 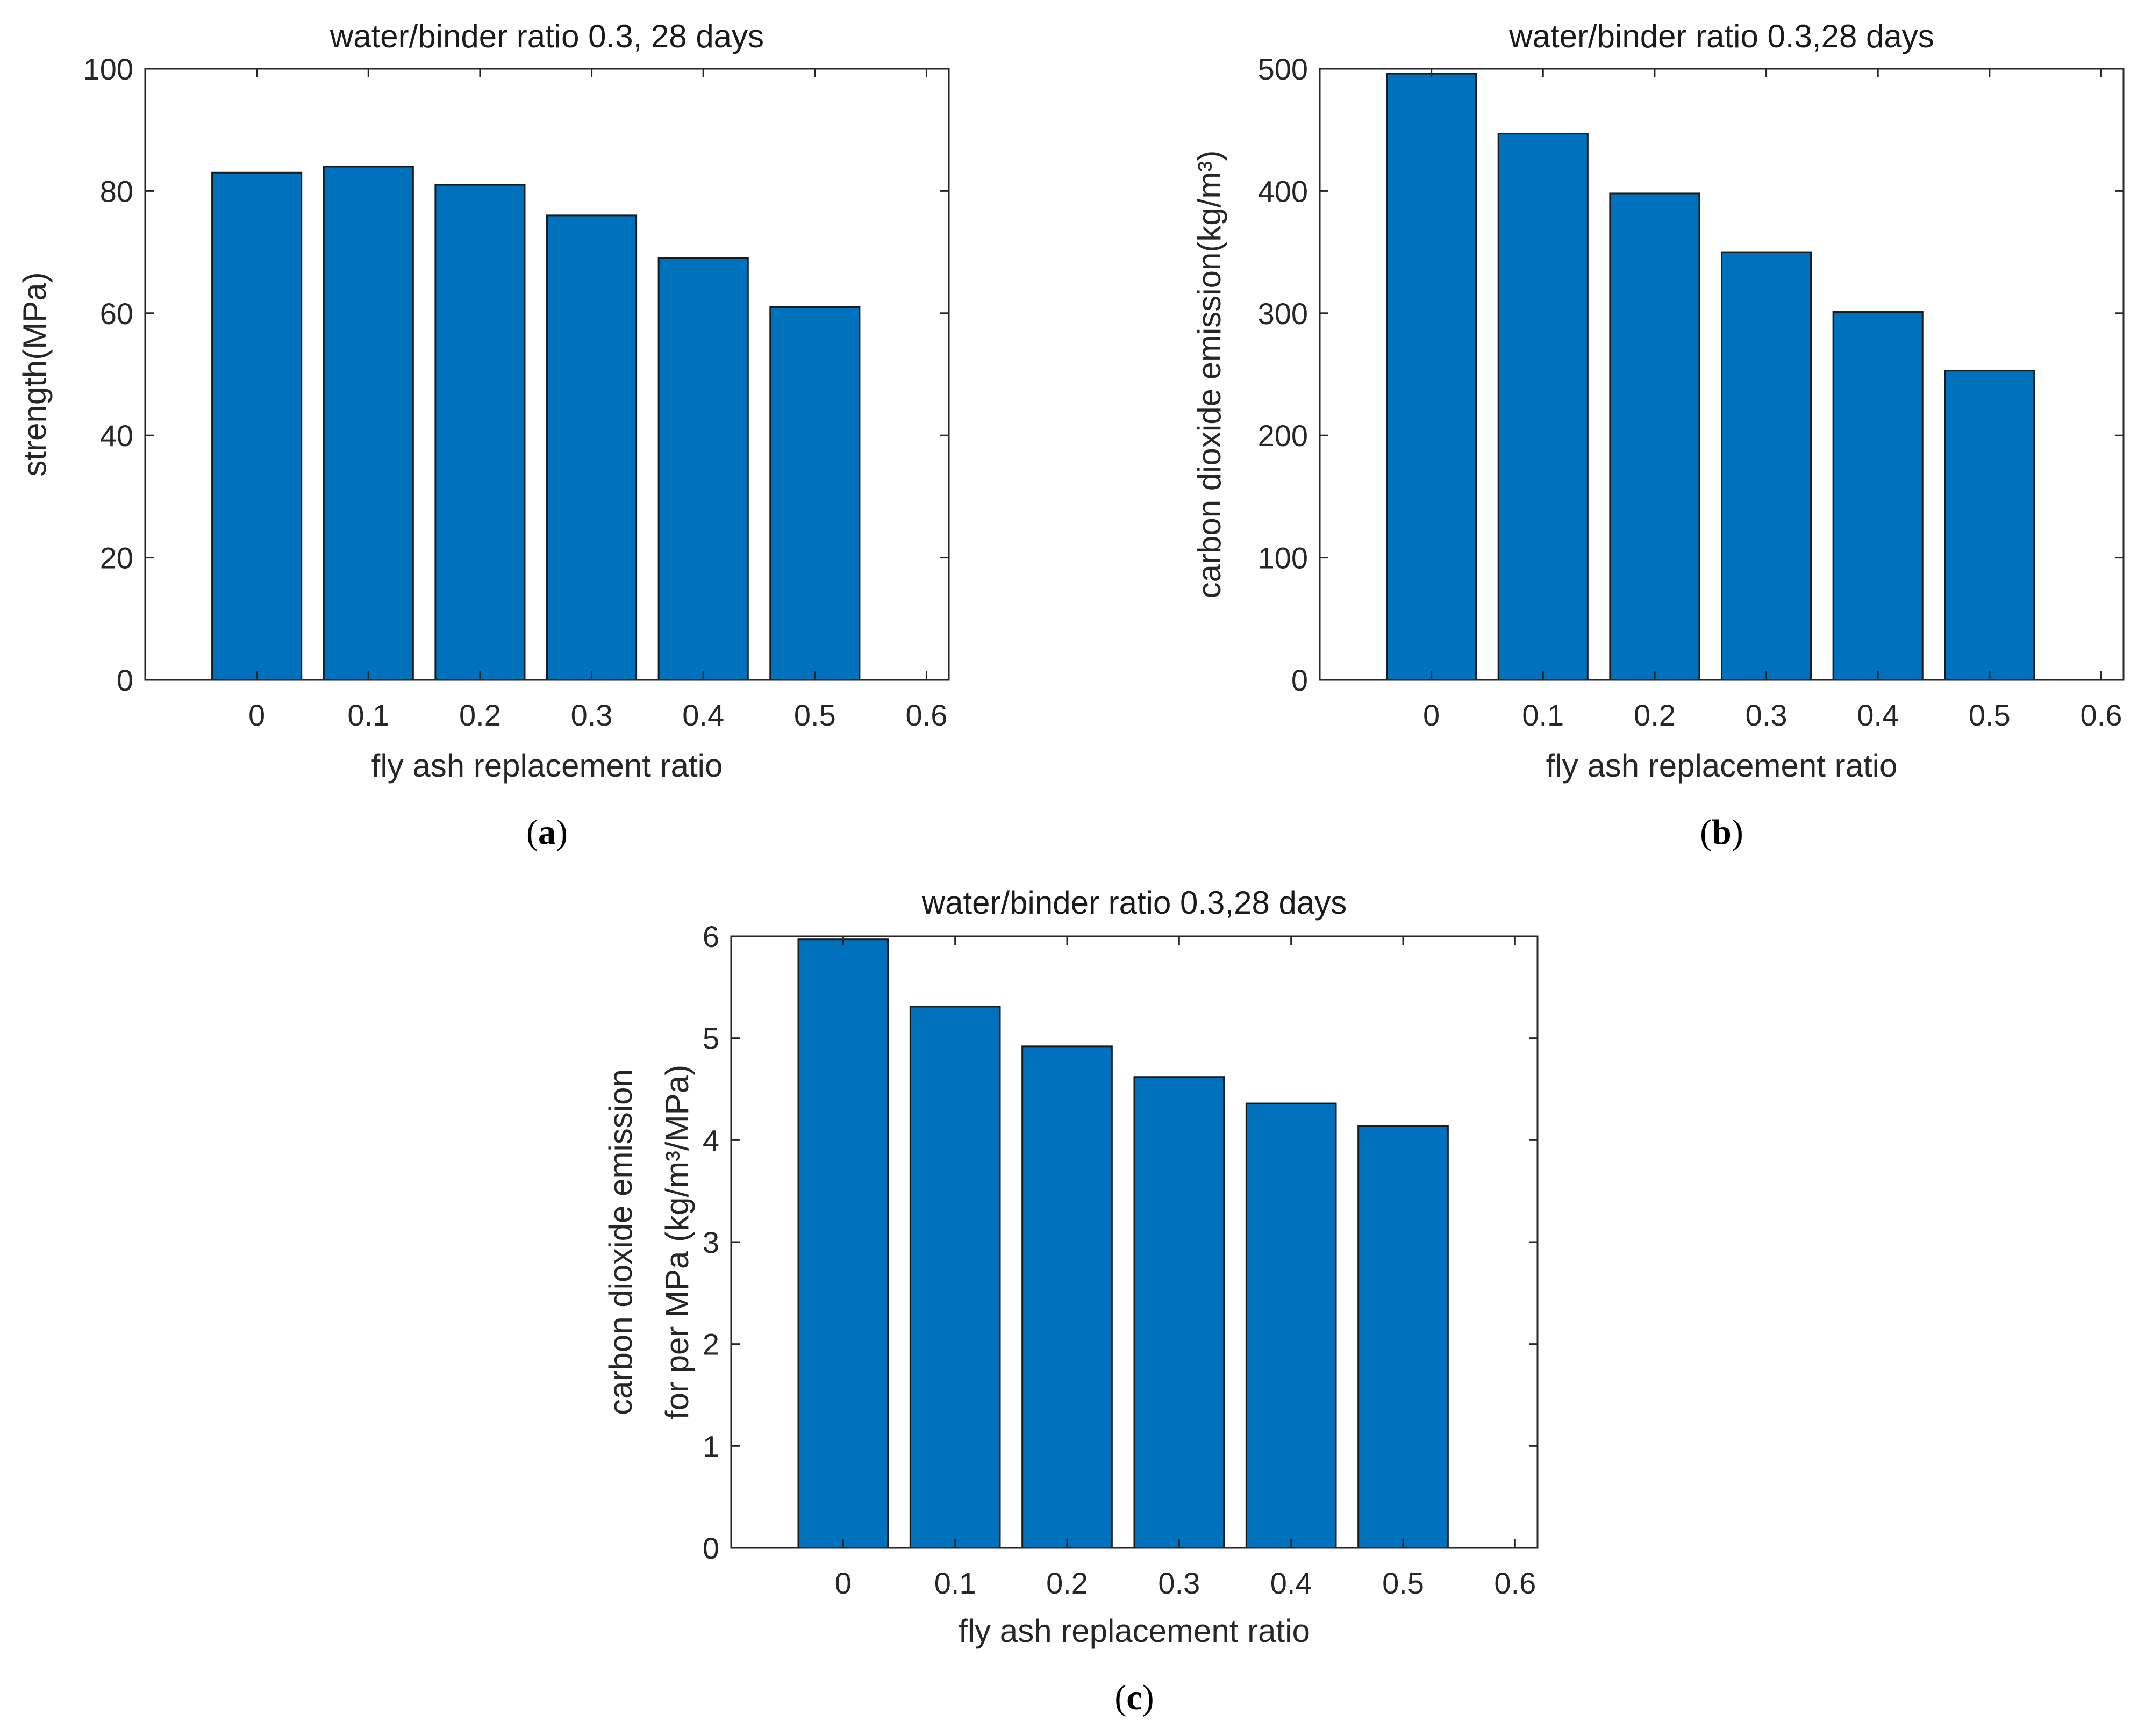 I want to click on panel-caption: (b), so click(x=1721, y=832).